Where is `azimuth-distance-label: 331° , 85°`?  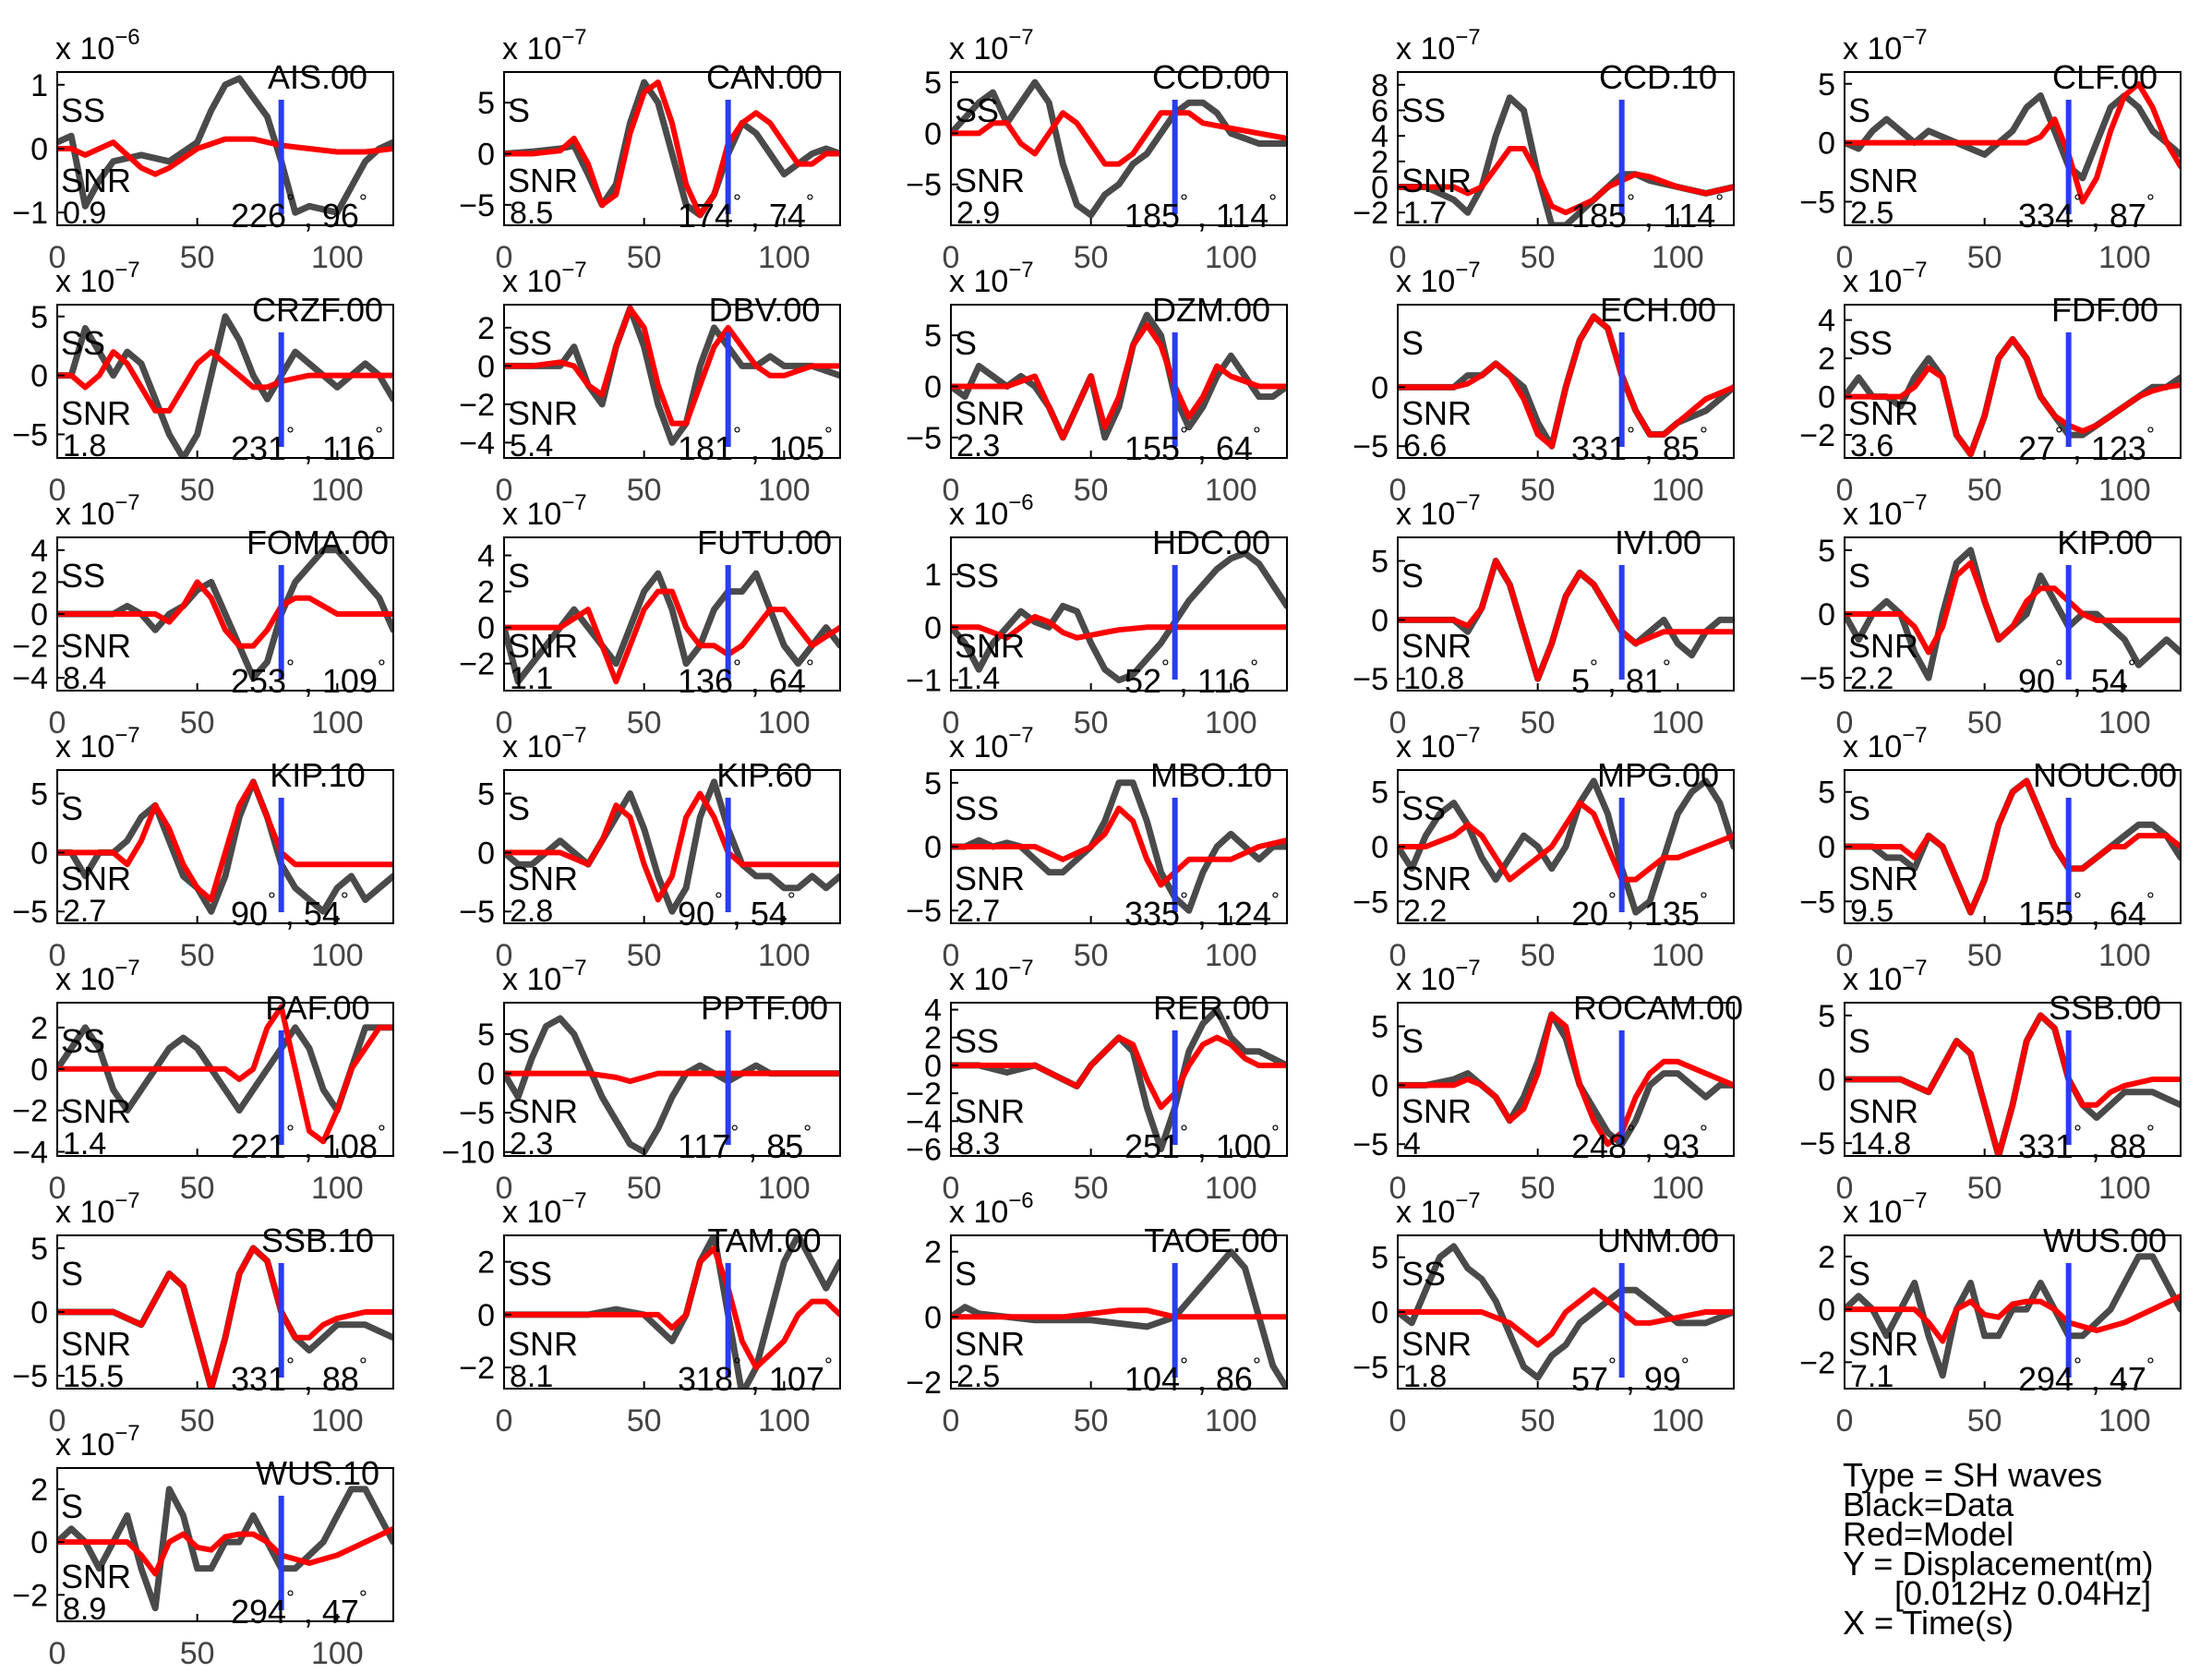 azimuth-distance-label: 331° , 85° is located at coordinates (1639, 445).